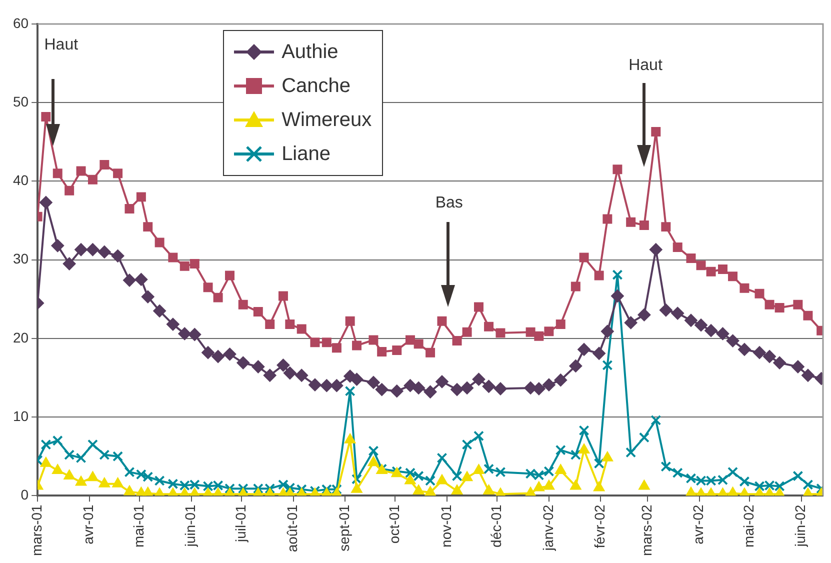 The height and width of the screenshot is (563, 831). Describe the element at coordinates (306, 154) in the screenshot. I see `legend-label: Liane` at that location.